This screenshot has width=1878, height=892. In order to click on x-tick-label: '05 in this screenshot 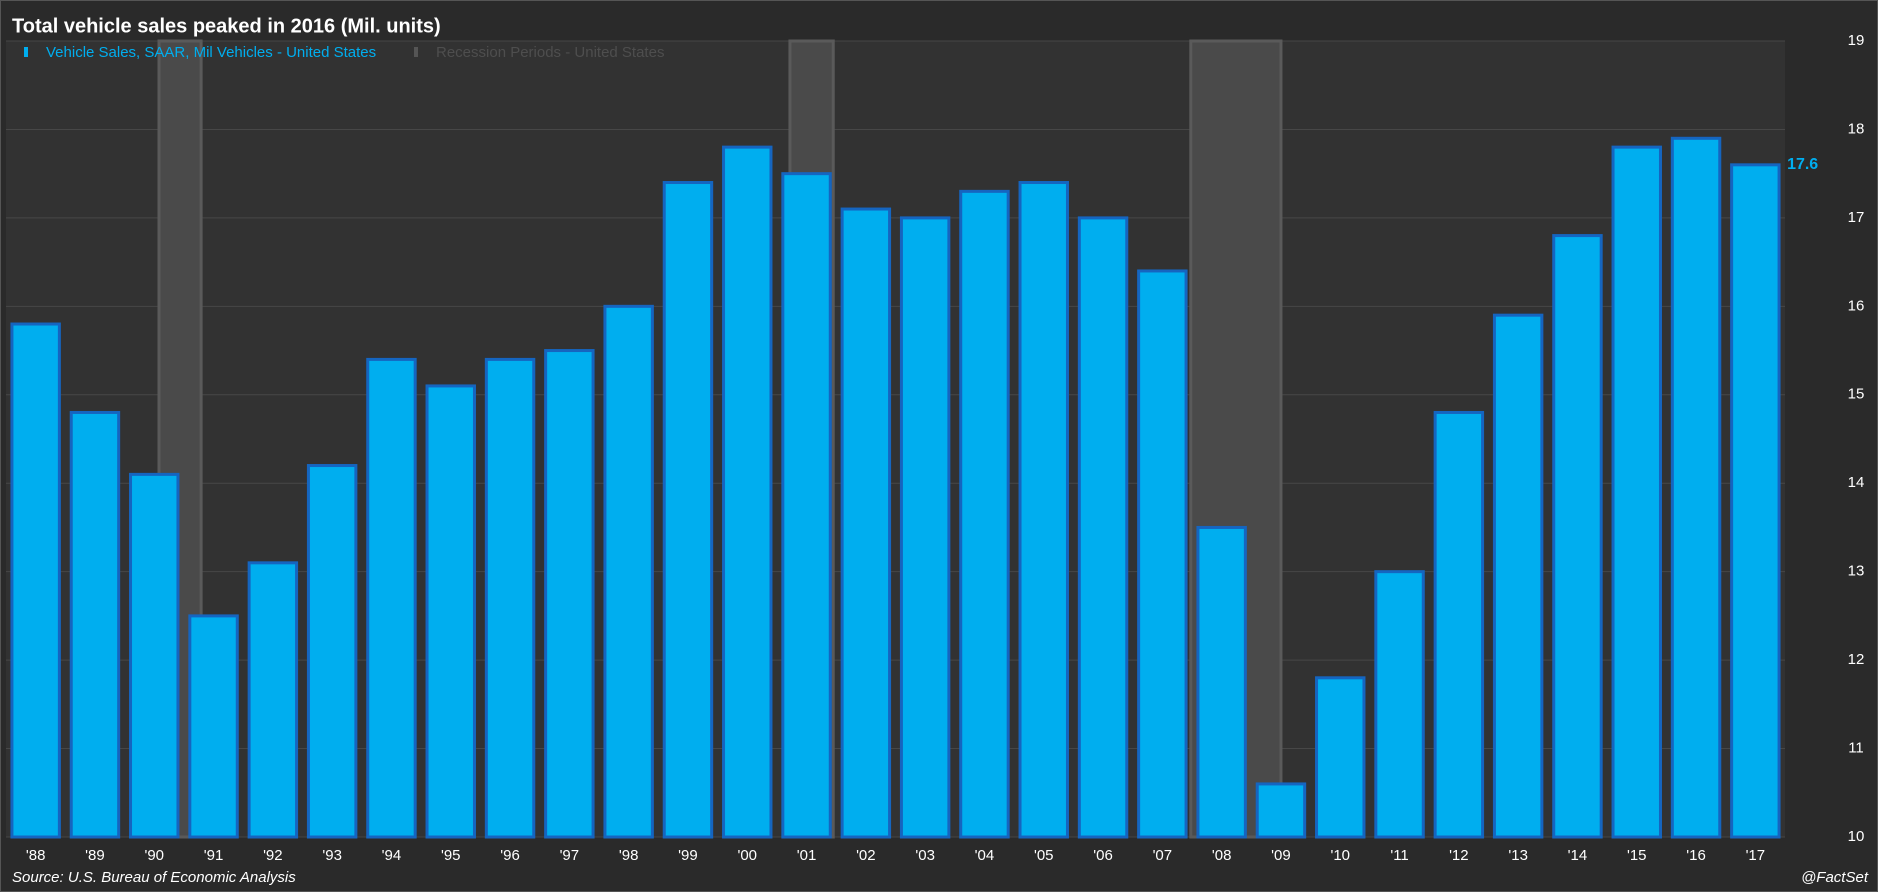, I will do `click(1044, 855)`.